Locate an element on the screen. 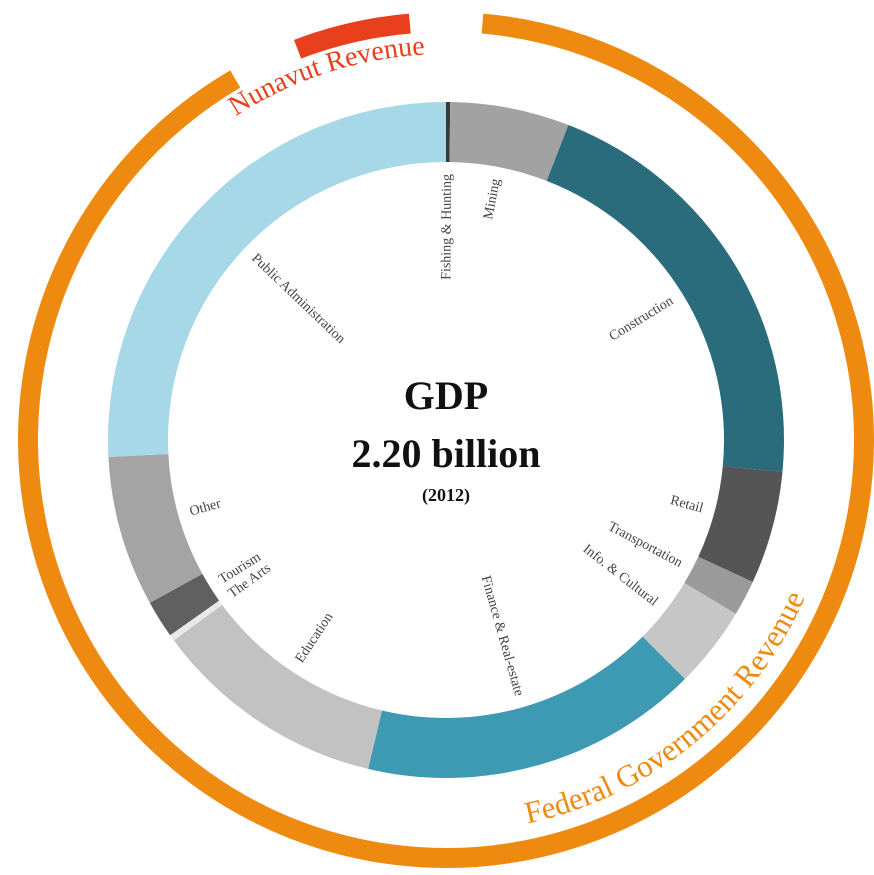 Image resolution: width=874 pixels, height=875 pixels. segment-label: Construction is located at coordinates (641, 319).